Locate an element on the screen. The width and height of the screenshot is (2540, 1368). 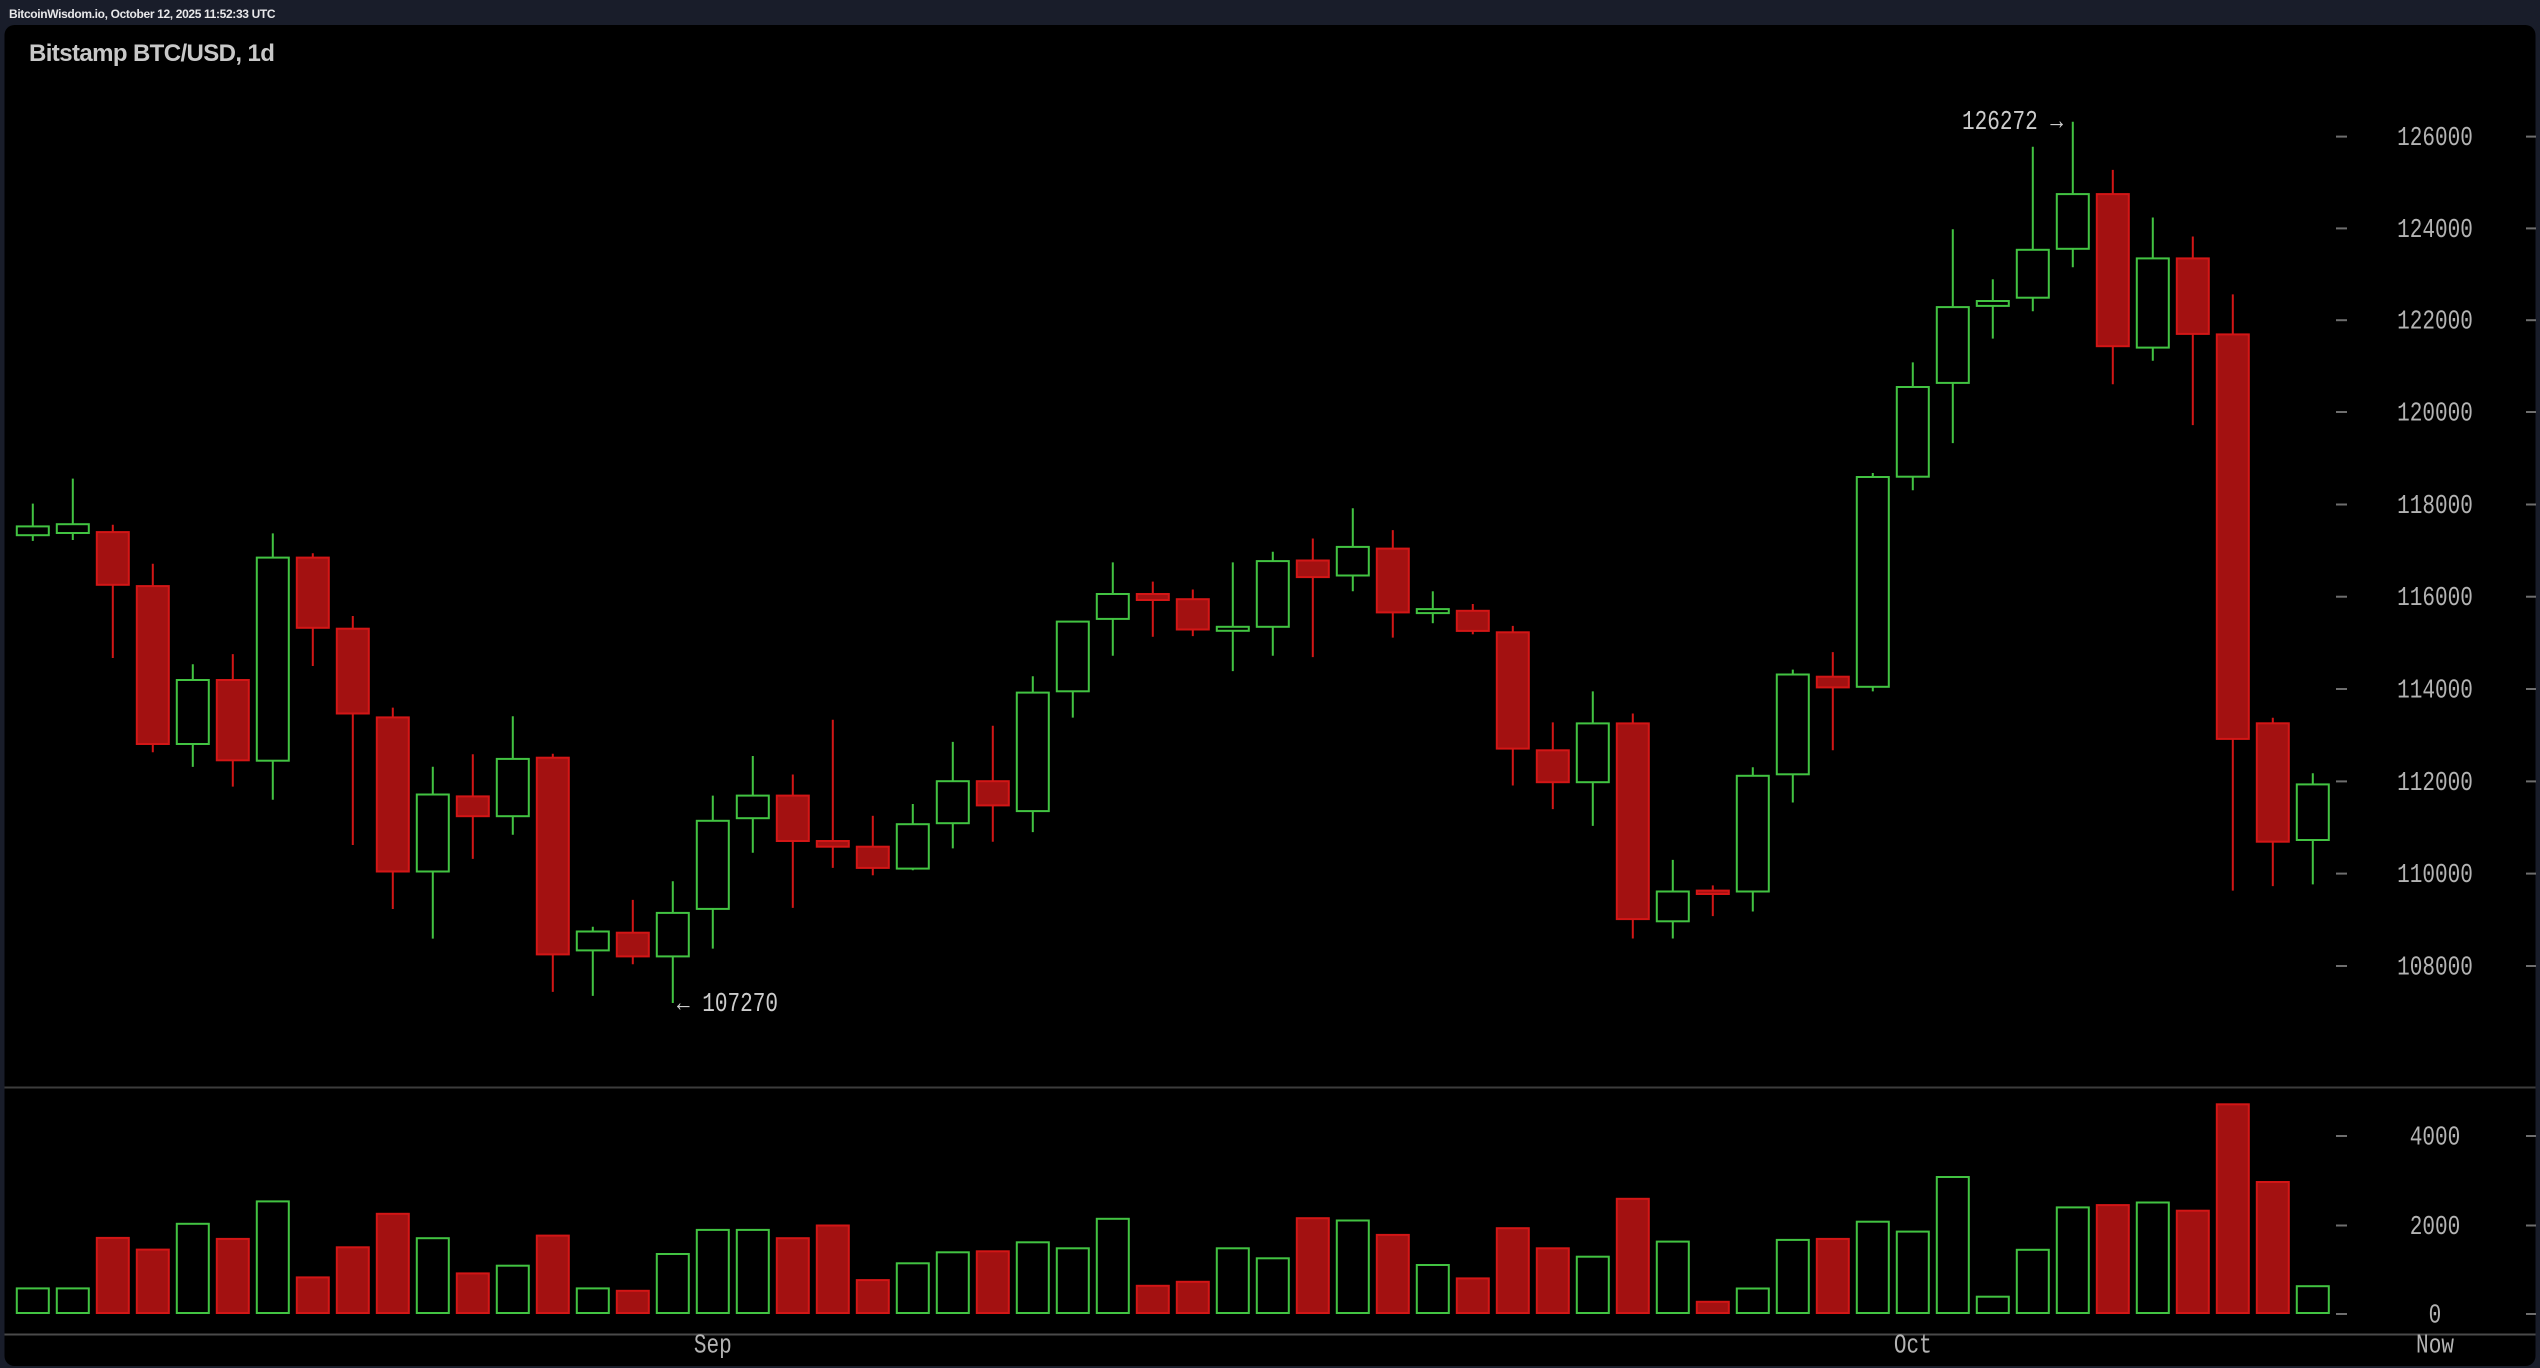
svg-text: Now is located at coordinates (2435, 1346).